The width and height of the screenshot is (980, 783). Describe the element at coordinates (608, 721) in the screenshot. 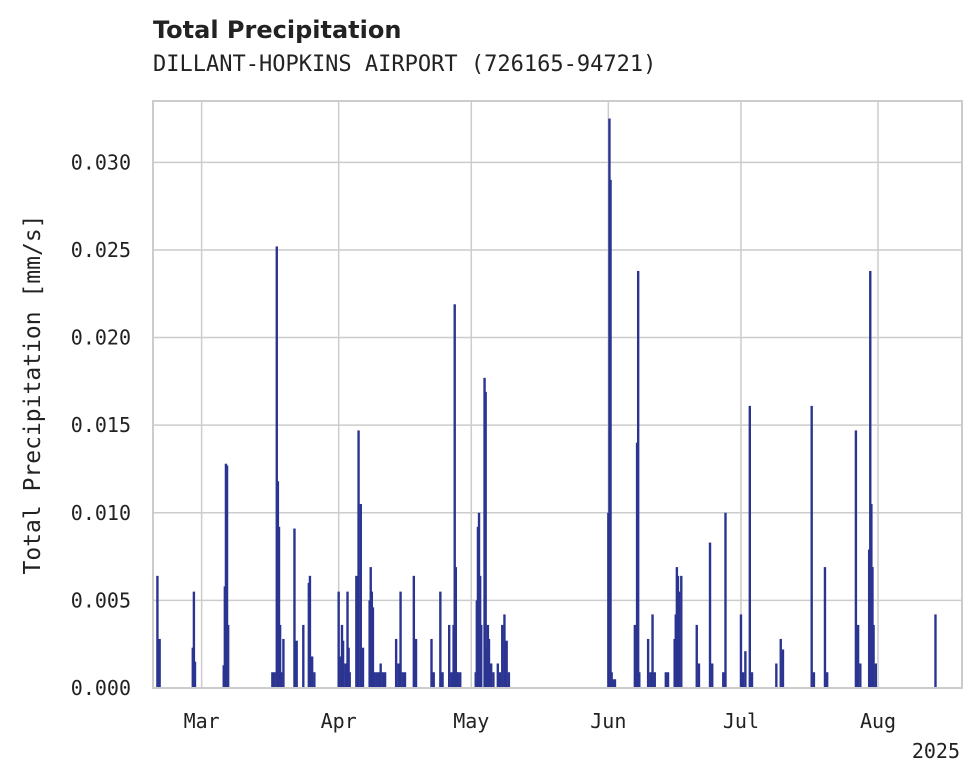

I see `x-tick-label: Jun` at that location.